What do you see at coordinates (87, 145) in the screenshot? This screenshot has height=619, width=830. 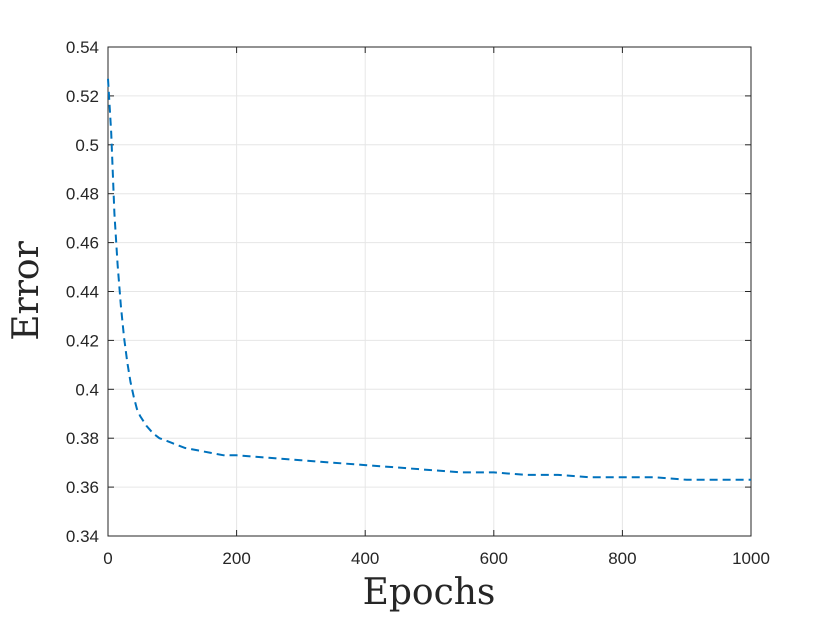 I see `y-tick-label: 0.5` at bounding box center [87, 145].